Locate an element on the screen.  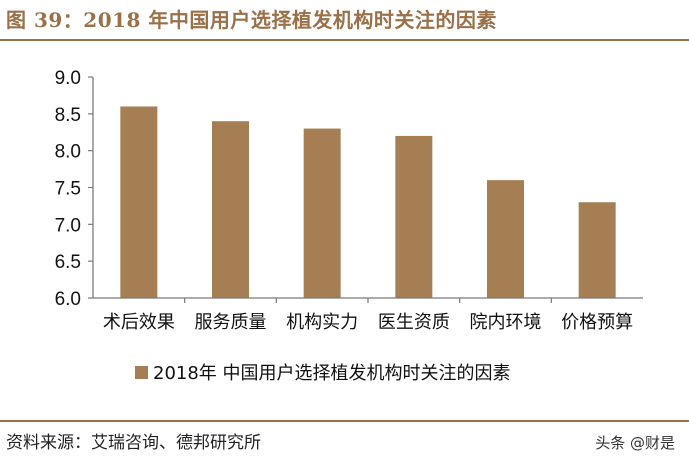
y-tick-label: 7.0 is located at coordinates (68, 225).